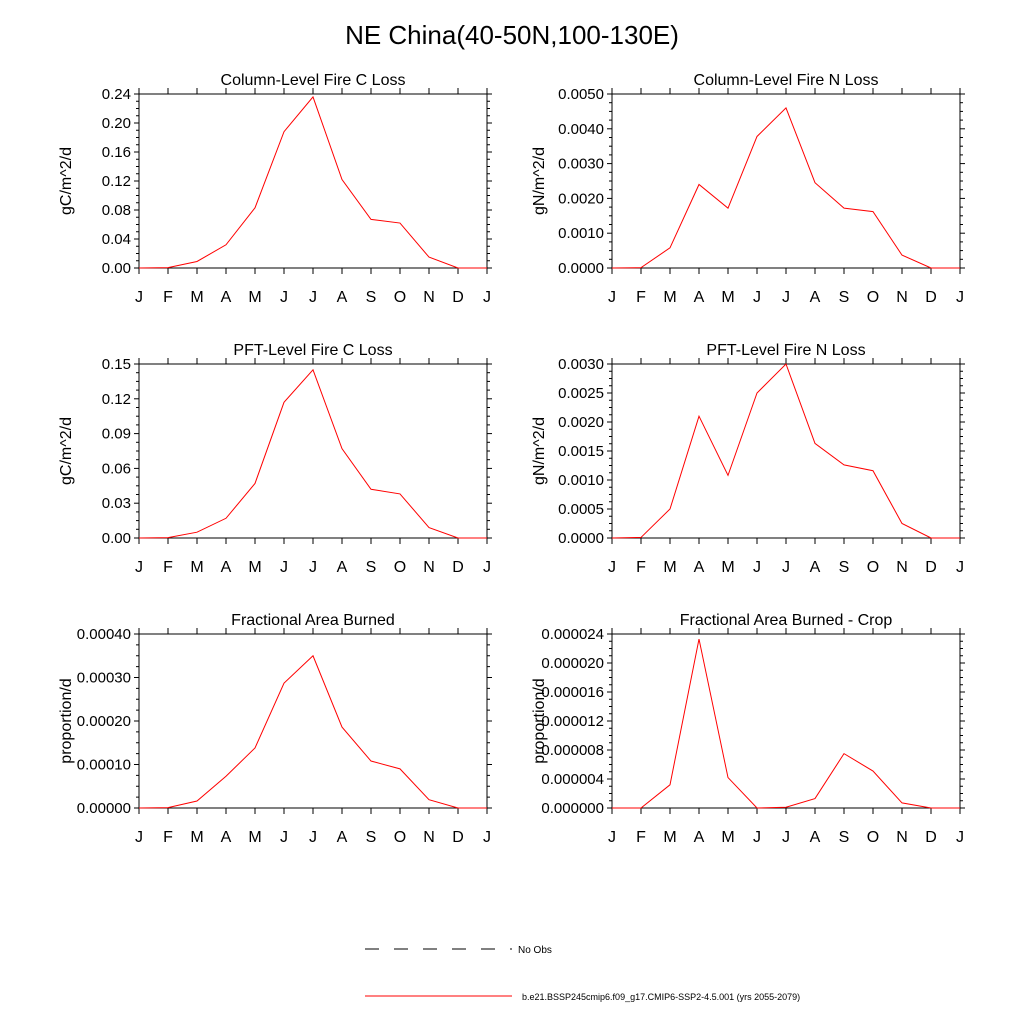  Describe the element at coordinates (786, 620) in the screenshot. I see `panel-title: Fractional Area Burned - Crop` at that location.